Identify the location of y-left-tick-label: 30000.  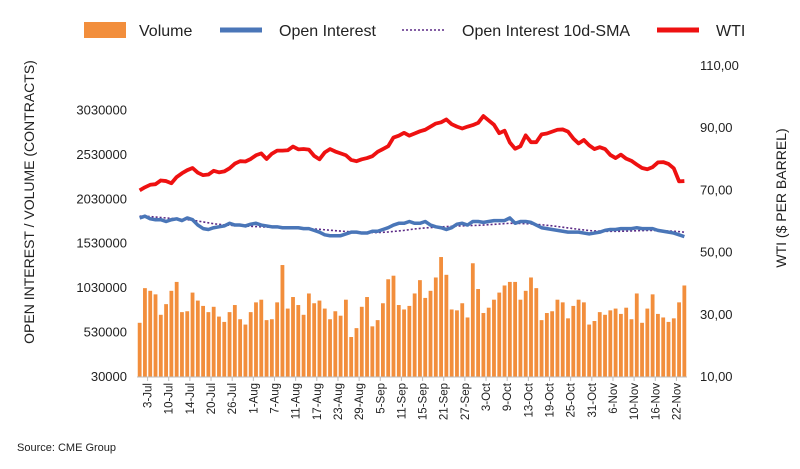
(109, 376).